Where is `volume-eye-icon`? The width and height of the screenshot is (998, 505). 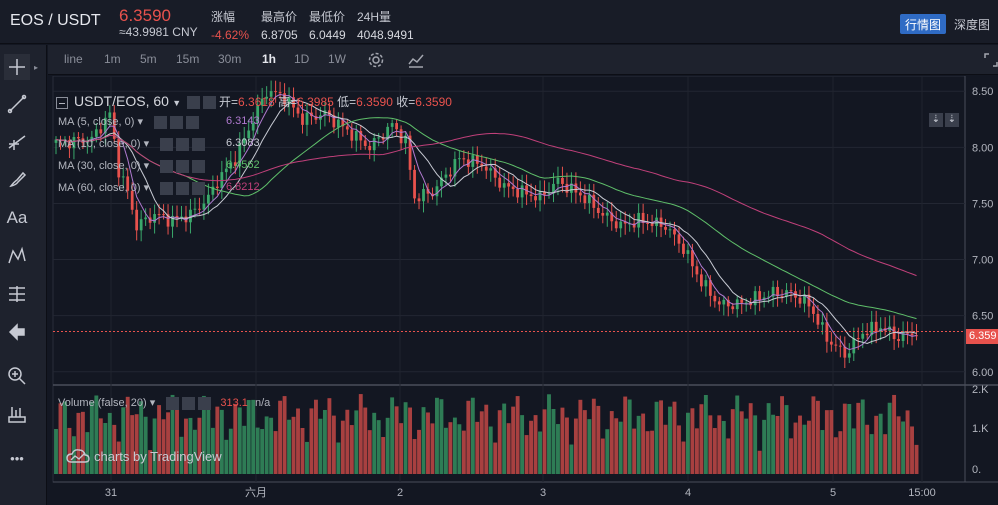 volume-eye-icon is located at coordinates (173, 403).